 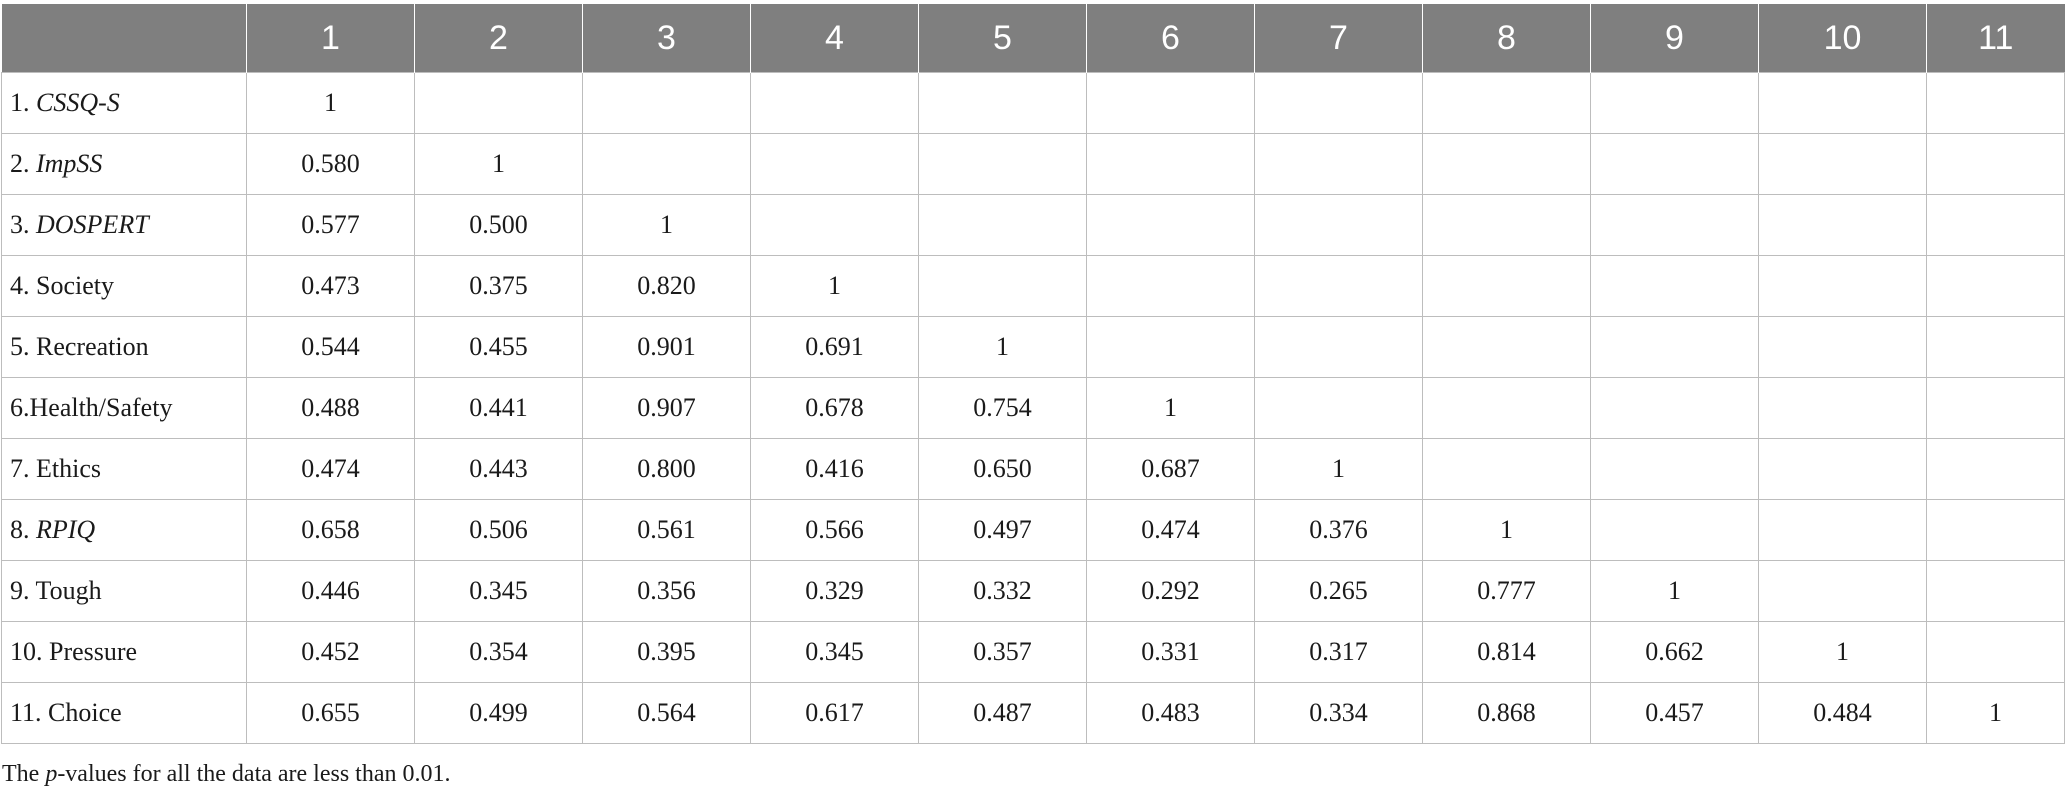 What do you see at coordinates (92, 346) in the screenshot?
I see `row-variable-name: Recreation` at bounding box center [92, 346].